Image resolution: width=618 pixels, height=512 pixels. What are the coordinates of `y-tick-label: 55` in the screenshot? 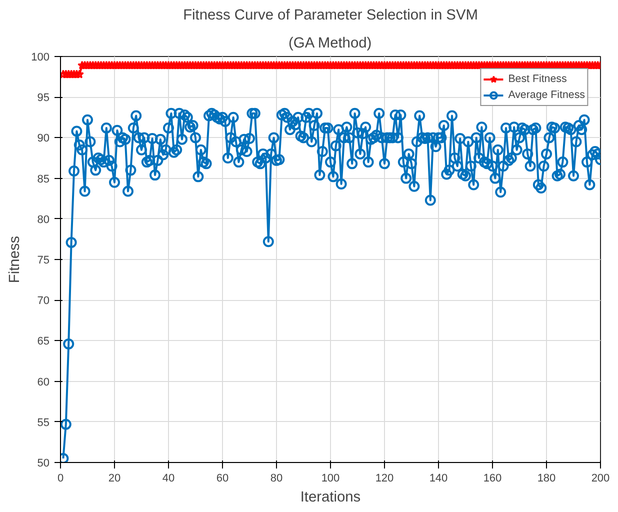 It's located at (43, 422).